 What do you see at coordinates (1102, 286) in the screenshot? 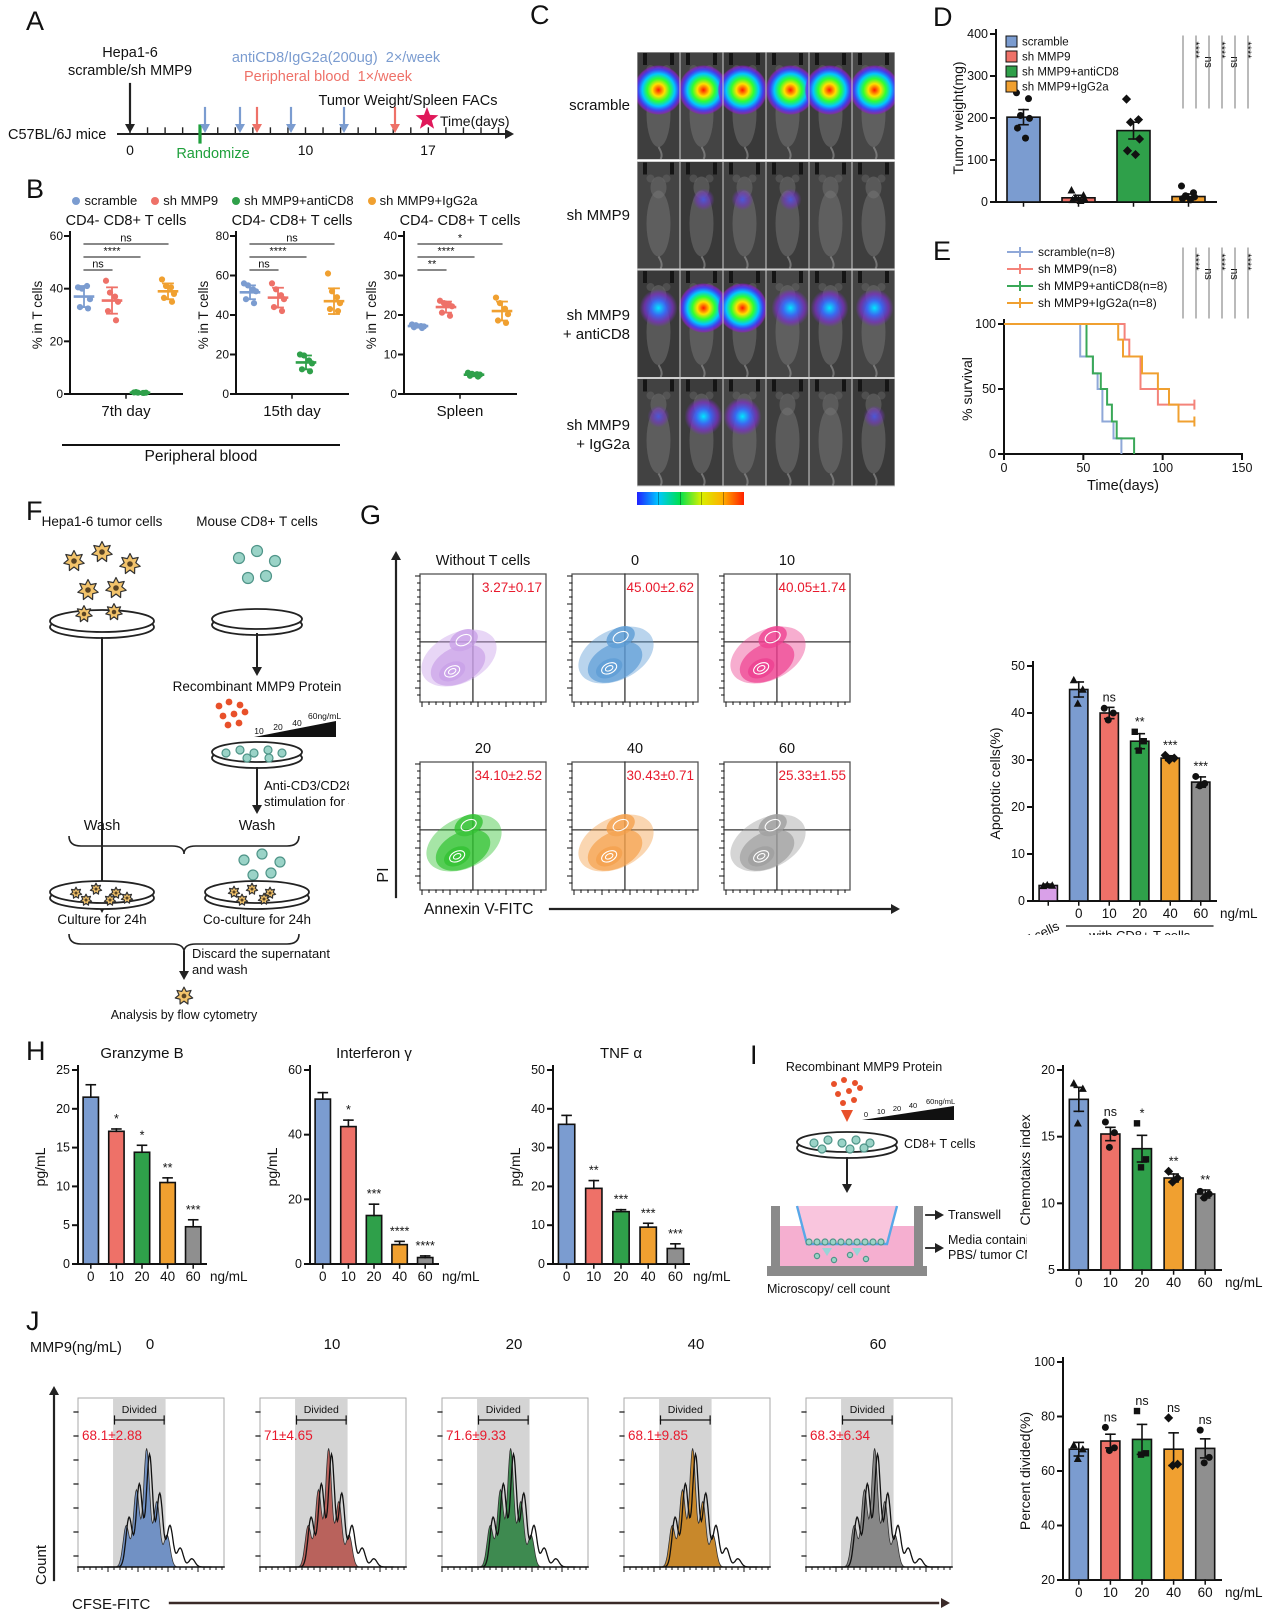
I see `svg-text: sh MMP9+antiCD8(n=8)` at bounding box center [1102, 286].